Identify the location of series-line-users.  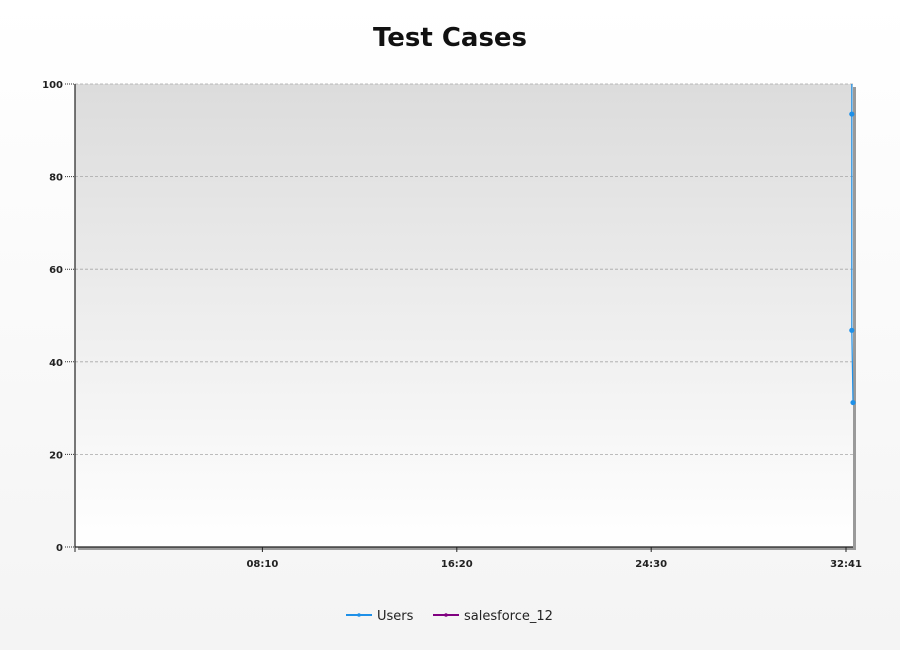
(852, 243).